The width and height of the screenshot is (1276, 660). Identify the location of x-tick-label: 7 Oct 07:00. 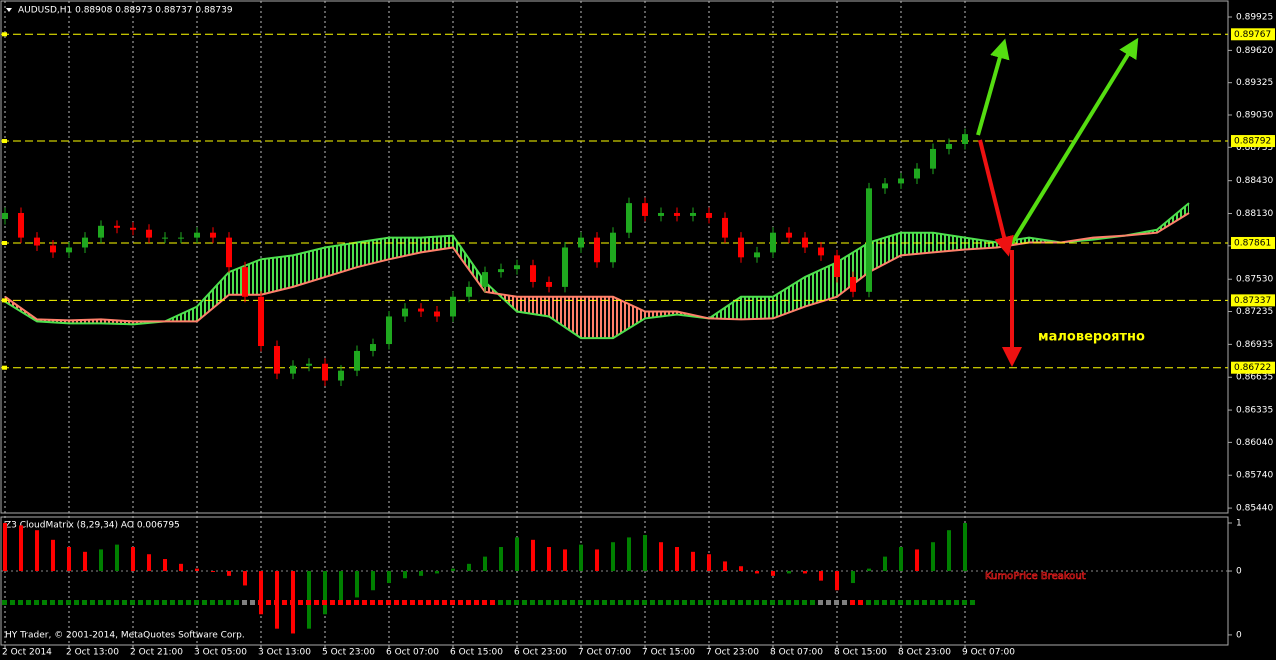
(604, 653).